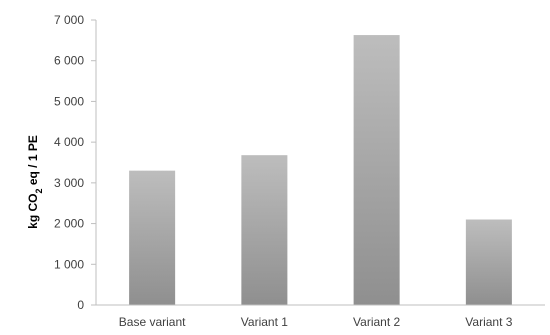 The height and width of the screenshot is (335, 550). What do you see at coordinates (69, 20) in the screenshot?
I see `y-tick-label: 7 000` at bounding box center [69, 20].